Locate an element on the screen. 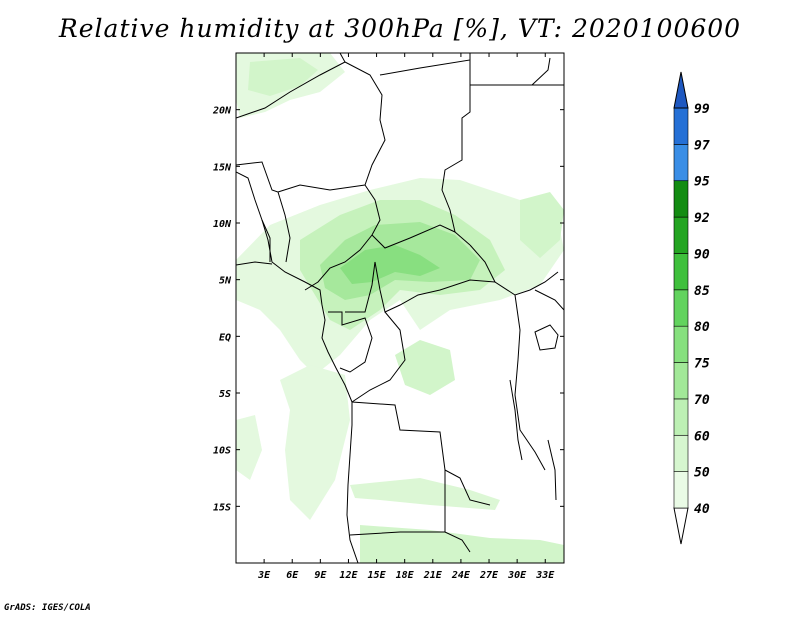  lat-tick-label: 10S is located at coordinates (222, 451).